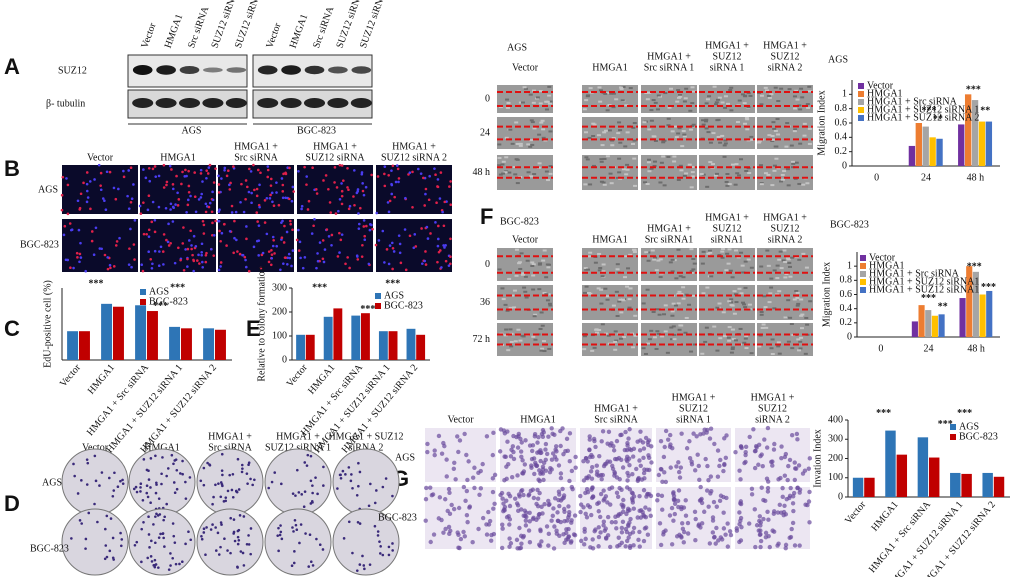 The image size is (1020, 577). What do you see at coordinates (785, 228) in the screenshot?
I see `column-header: SUZ12` at bounding box center [785, 228].